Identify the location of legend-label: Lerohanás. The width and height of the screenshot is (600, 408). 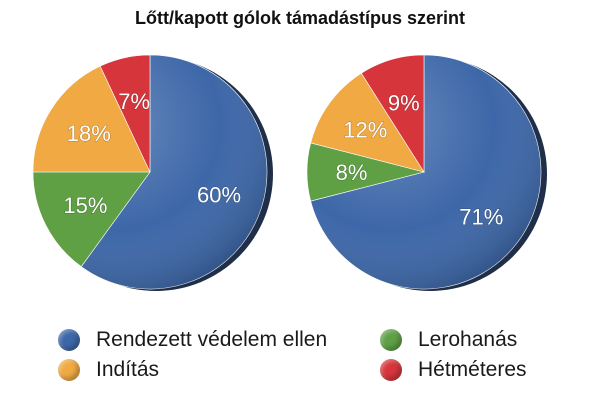
(468, 339).